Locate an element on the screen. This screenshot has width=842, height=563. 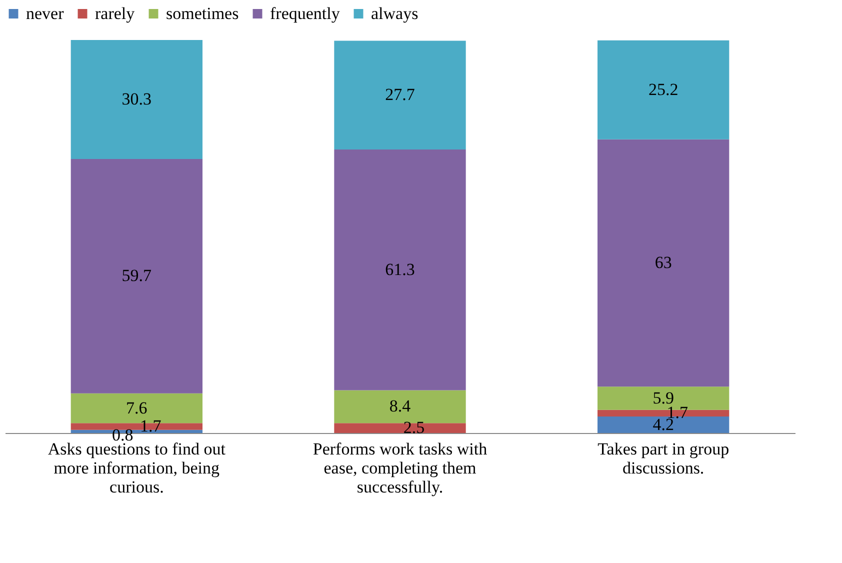
data-label: 30.3 is located at coordinates (137, 98).